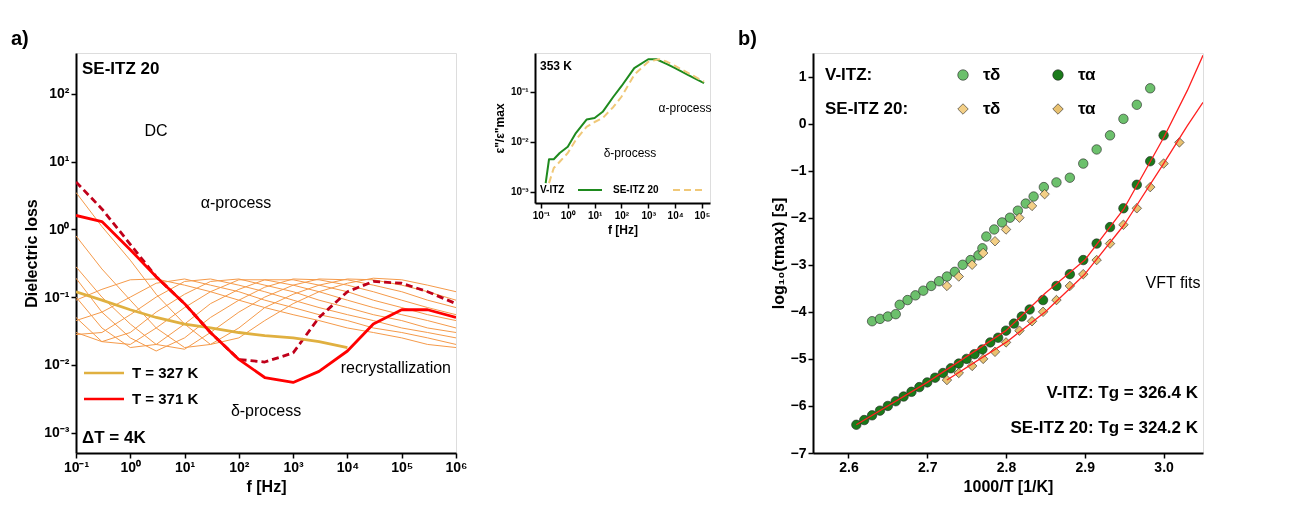 The image size is (1289, 515). Describe the element at coordinates (778, 253) in the screenshot. I see `y-axis-title: log₁₀(τmax) [s]` at that location.